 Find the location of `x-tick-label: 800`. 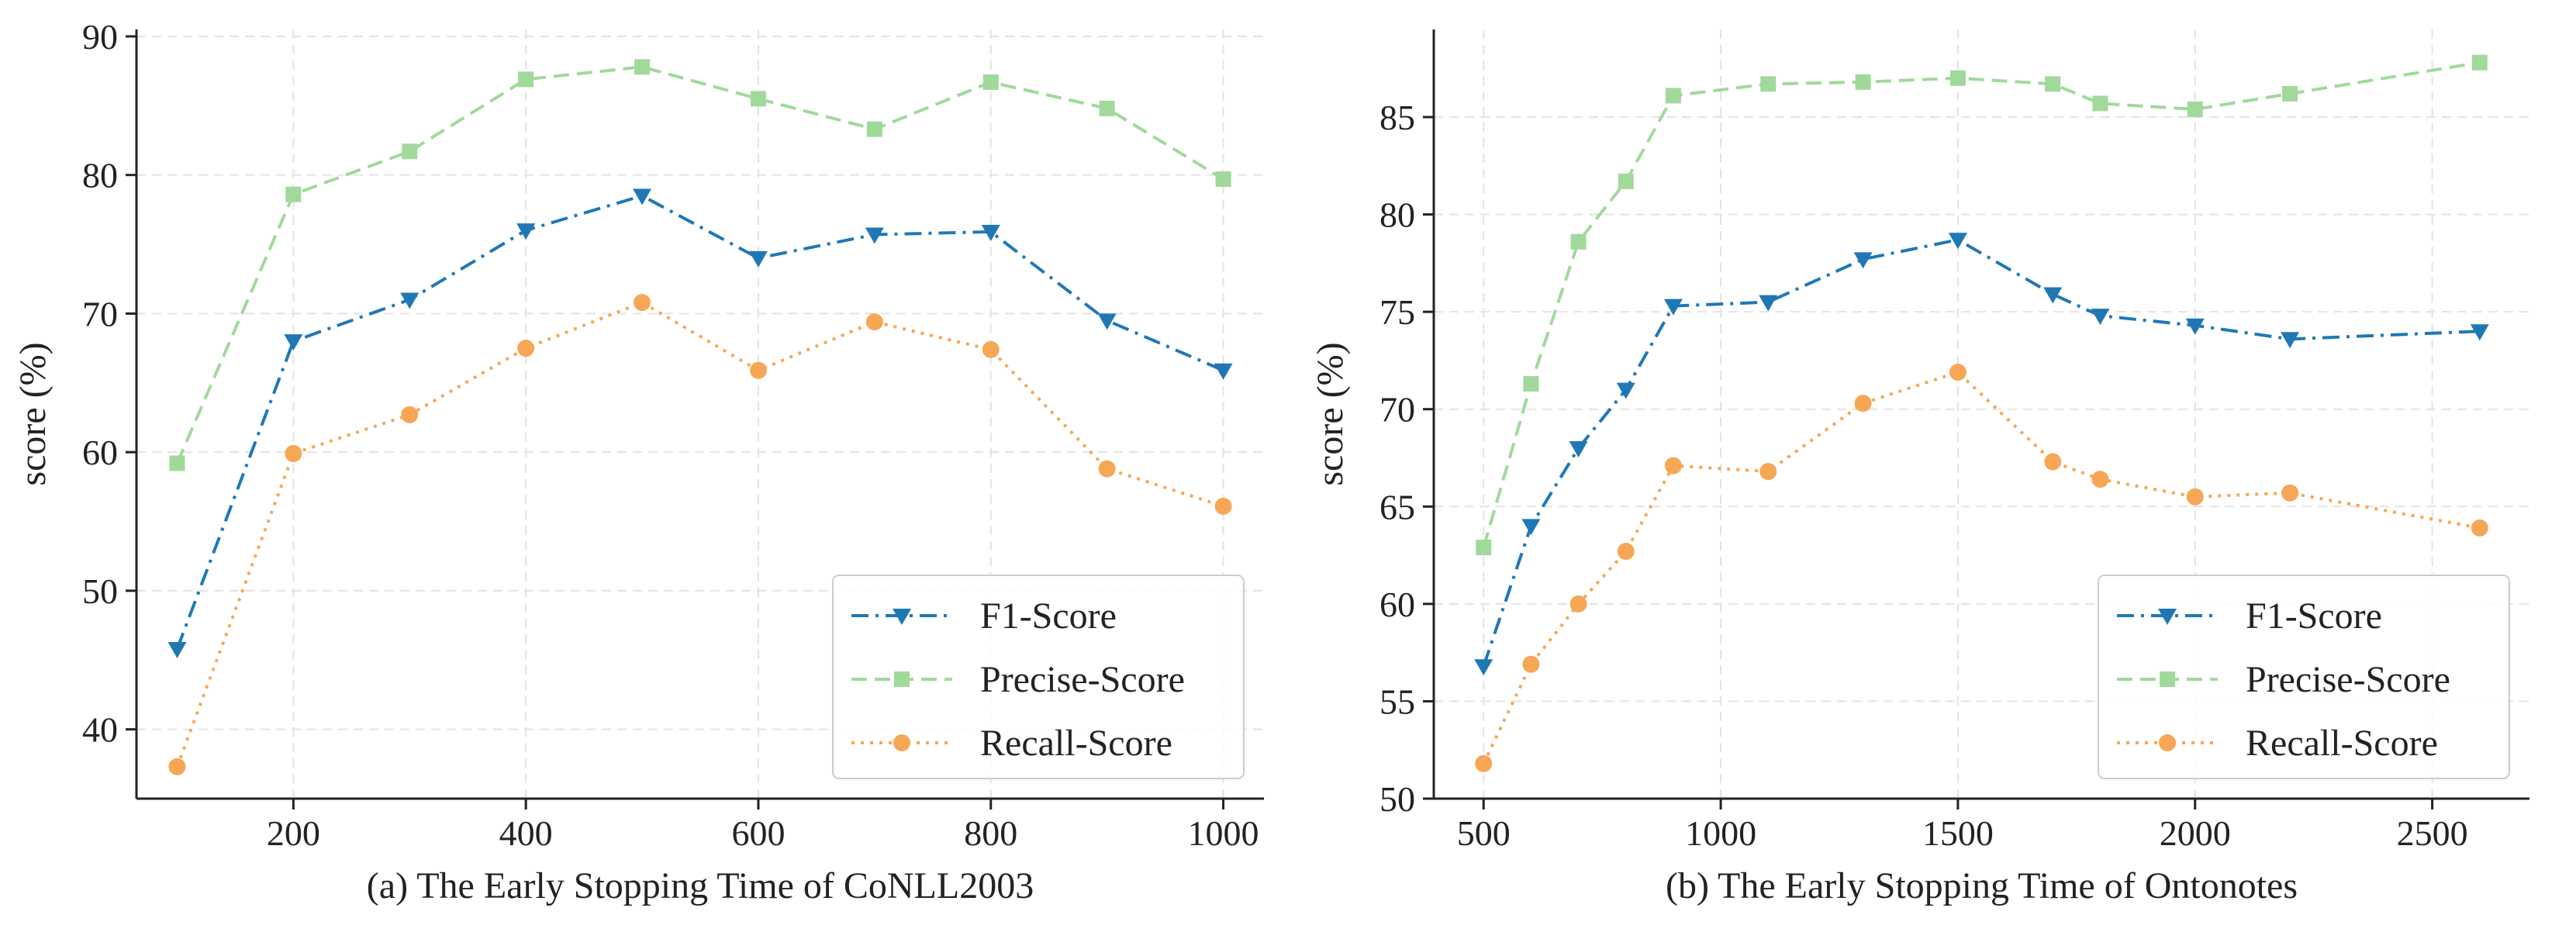

x-tick-label: 800 is located at coordinates (991, 833).